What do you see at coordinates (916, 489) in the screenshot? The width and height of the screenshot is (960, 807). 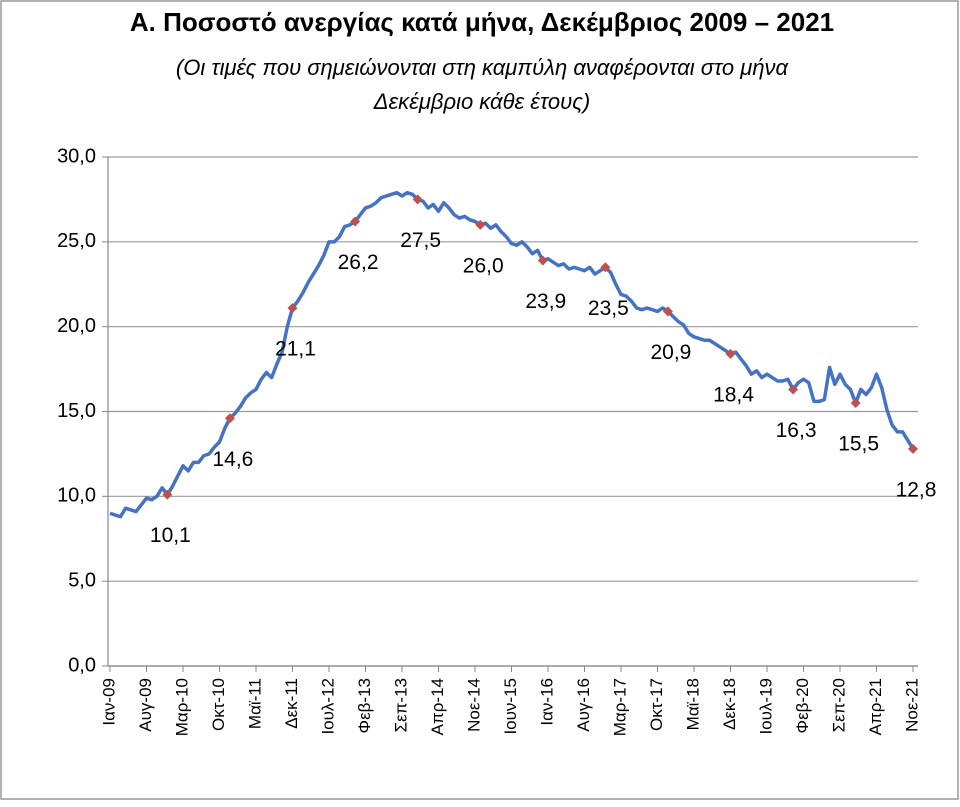 I see `data-label: 12,8` at bounding box center [916, 489].